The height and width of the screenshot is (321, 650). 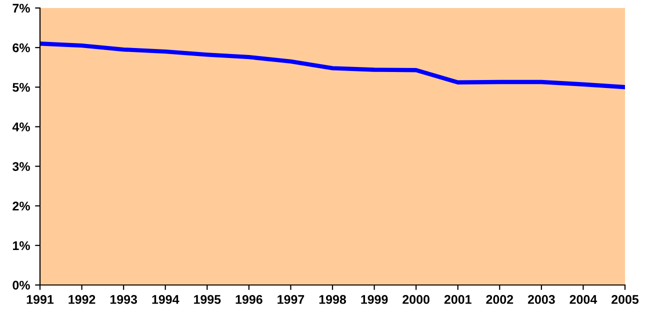 I want to click on line-series, so click(x=332, y=66).